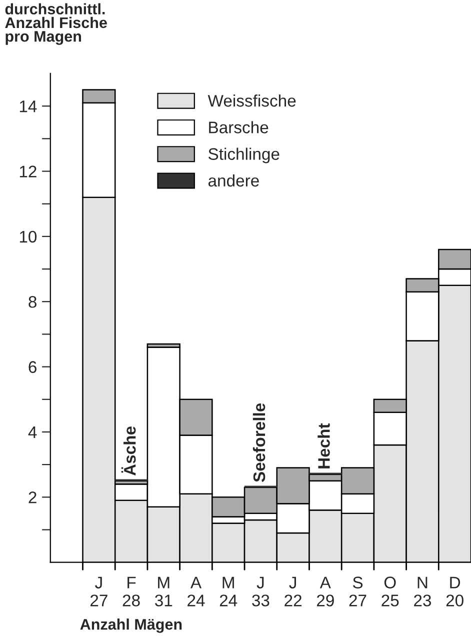 This screenshot has height=639, width=471. Describe the element at coordinates (252, 100) in the screenshot. I see `legend-label: Weissfische` at that location.